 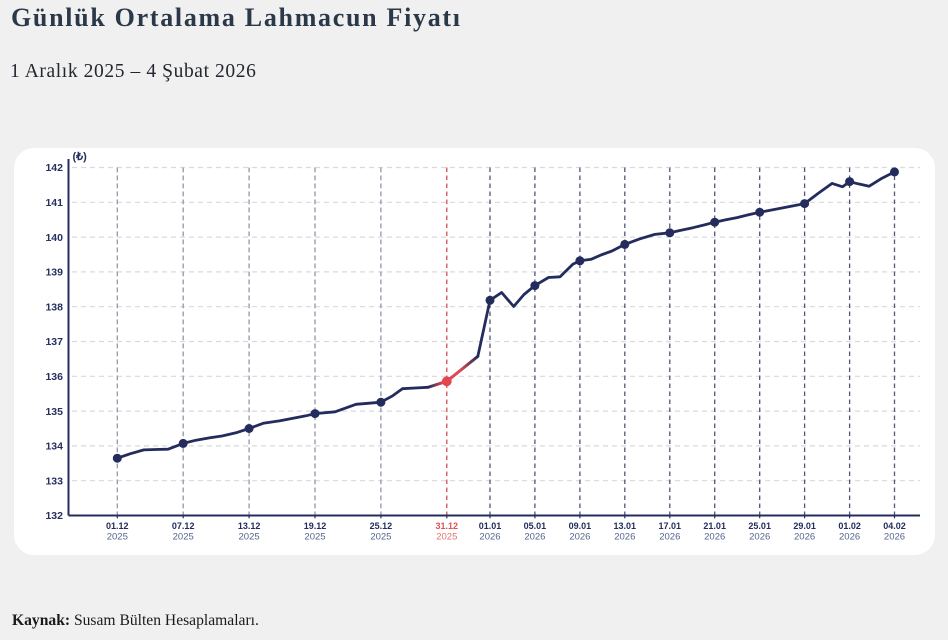 I want to click on svg-text: 134, so click(x=54, y=447).